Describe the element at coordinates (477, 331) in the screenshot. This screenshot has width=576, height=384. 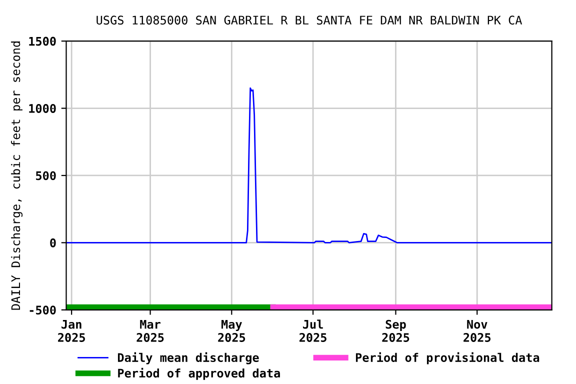
I see `x-tick-label: Nov 2025` at that location.